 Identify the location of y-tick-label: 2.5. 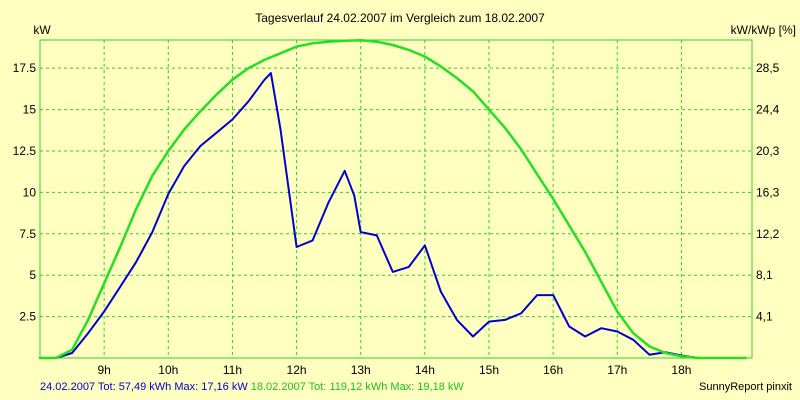
(27, 317).